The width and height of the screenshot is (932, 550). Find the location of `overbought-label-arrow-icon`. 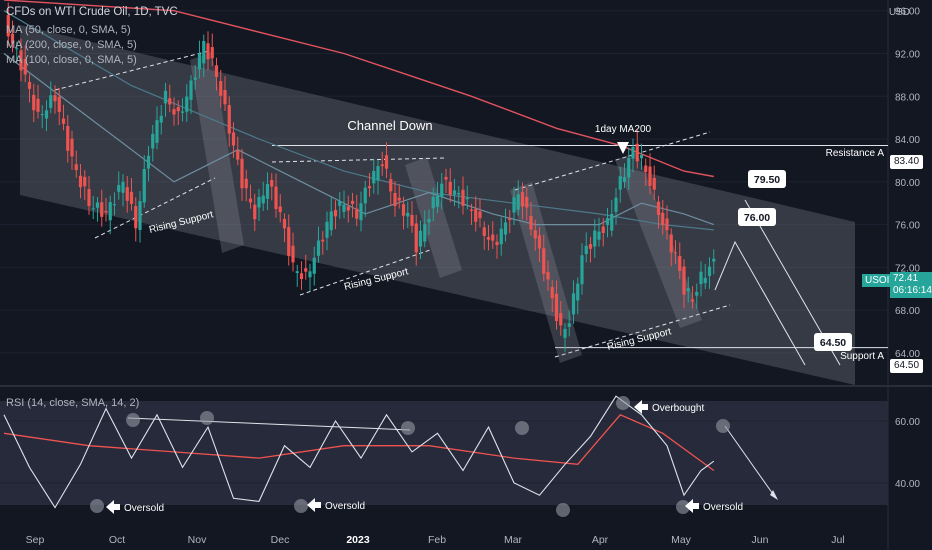

overbought-label-arrow-icon is located at coordinates (641, 407).